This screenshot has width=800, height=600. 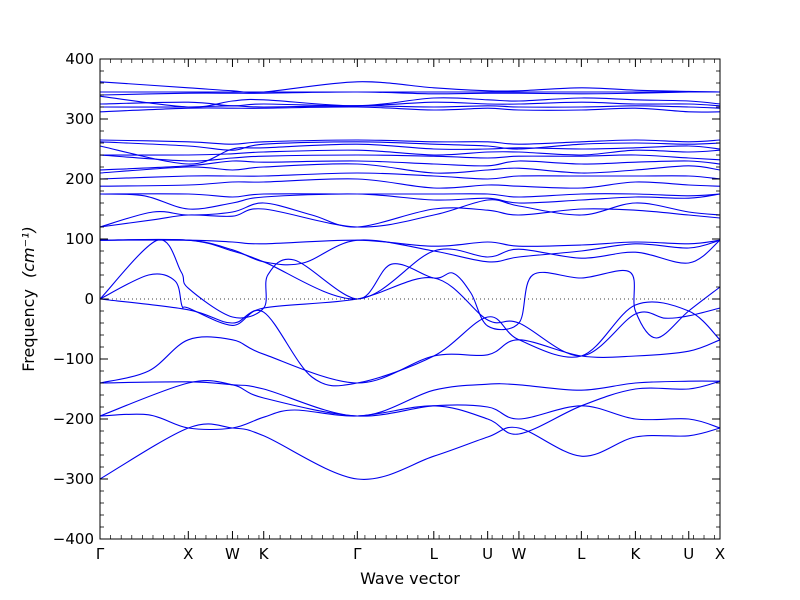 What do you see at coordinates (73, 359) in the screenshot?
I see `y-tick-label: −100` at bounding box center [73, 359].